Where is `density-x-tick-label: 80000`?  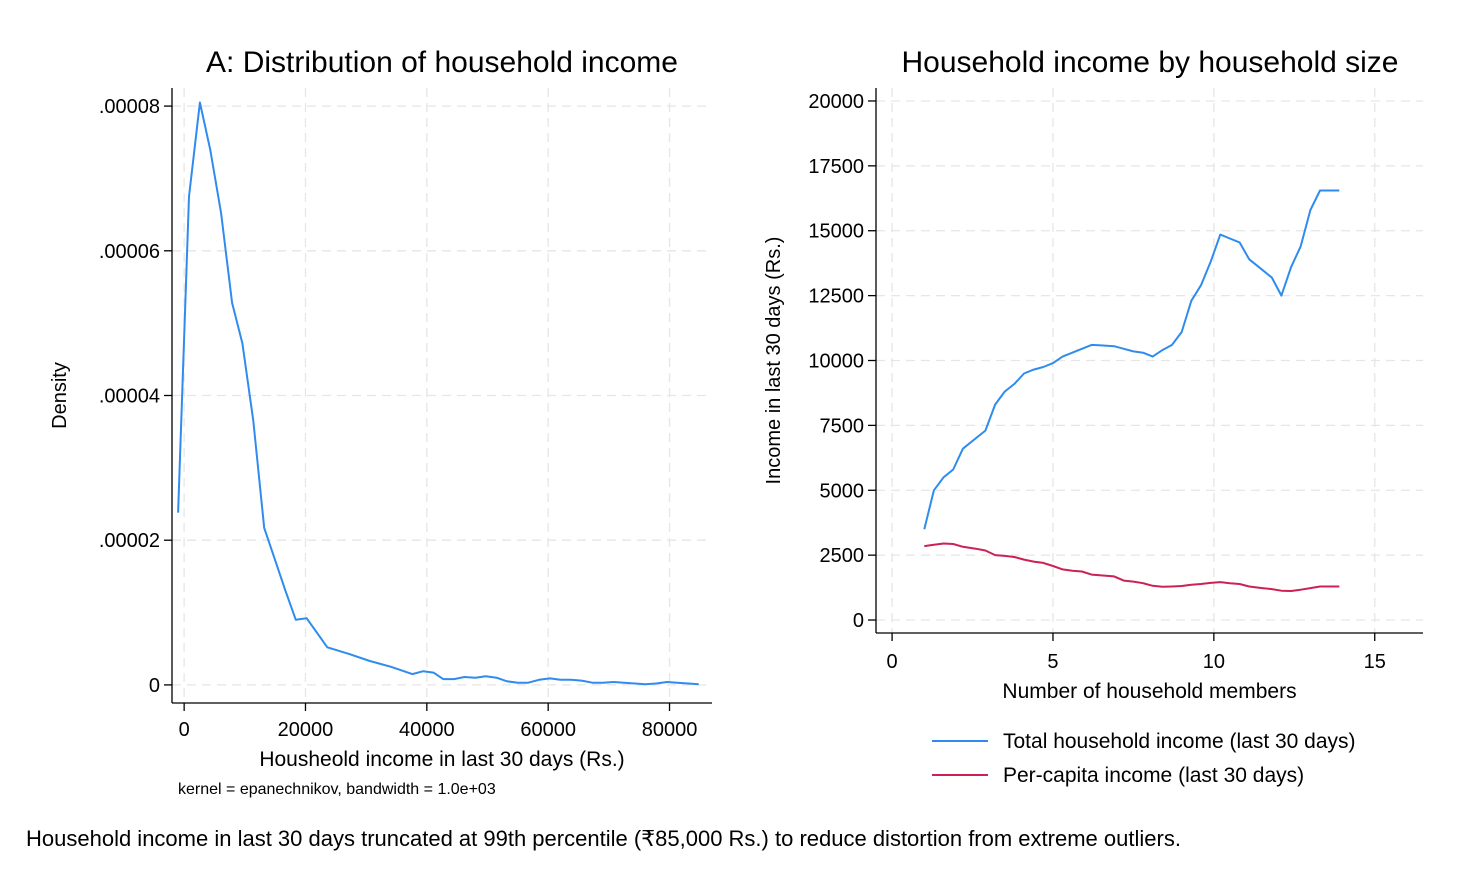 density-x-tick-label: 80000 is located at coordinates (670, 730).